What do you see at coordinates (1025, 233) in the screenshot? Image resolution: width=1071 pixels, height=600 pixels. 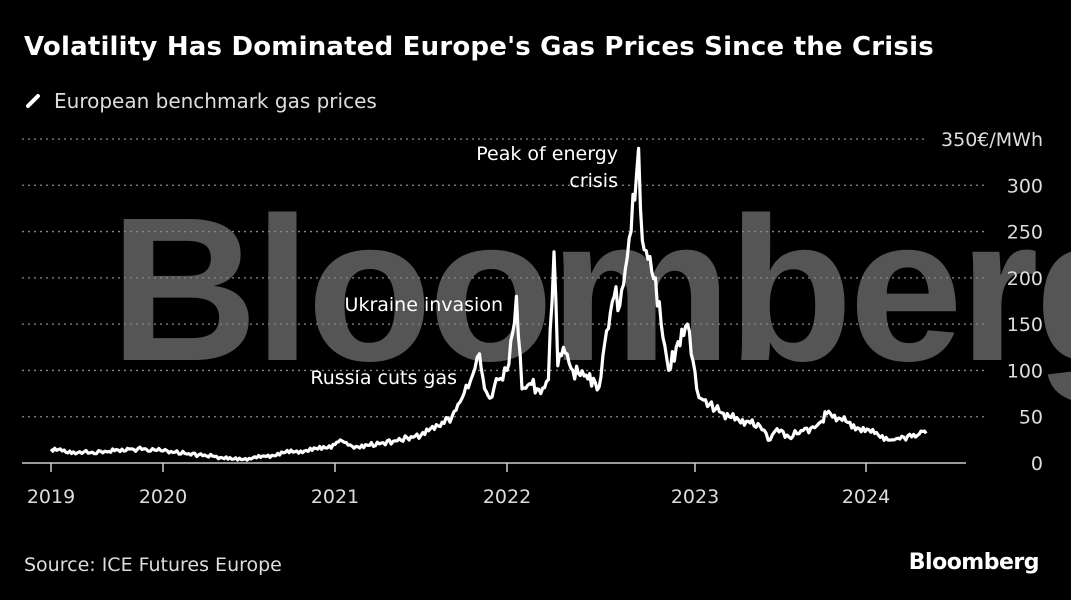 I see `y-tick-label: 250` at bounding box center [1025, 233].